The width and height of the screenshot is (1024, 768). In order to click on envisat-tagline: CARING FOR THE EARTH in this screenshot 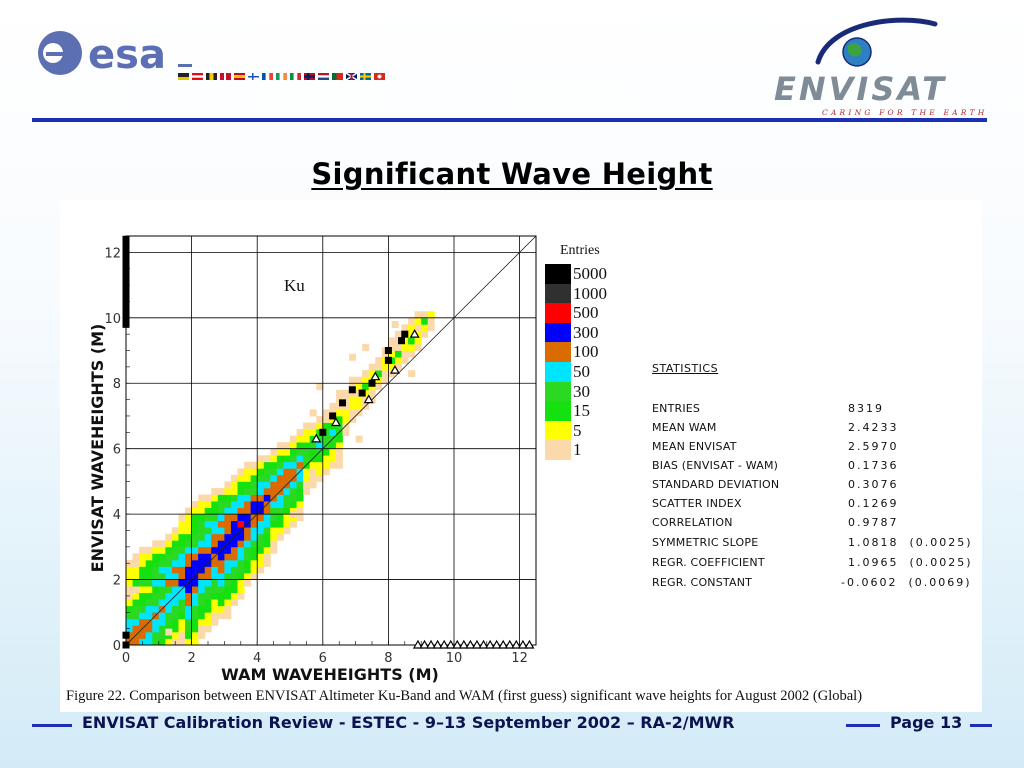, I will do `click(903, 112)`.